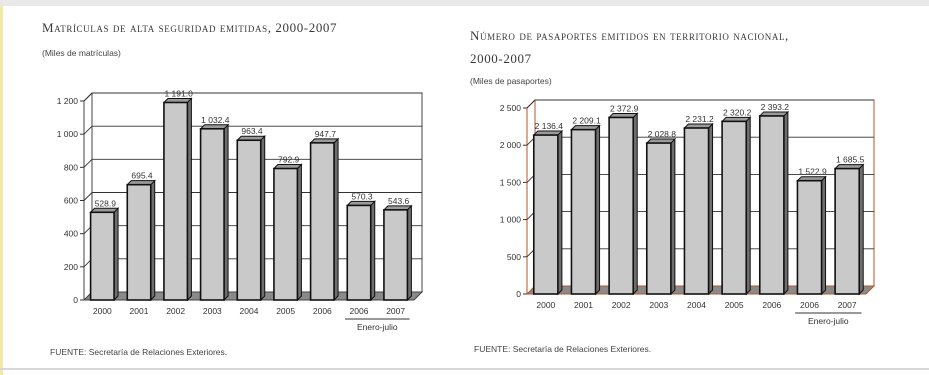  Describe the element at coordinates (511, 220) in the screenshot. I see `chart2-ytick-label: 1 000` at that location.